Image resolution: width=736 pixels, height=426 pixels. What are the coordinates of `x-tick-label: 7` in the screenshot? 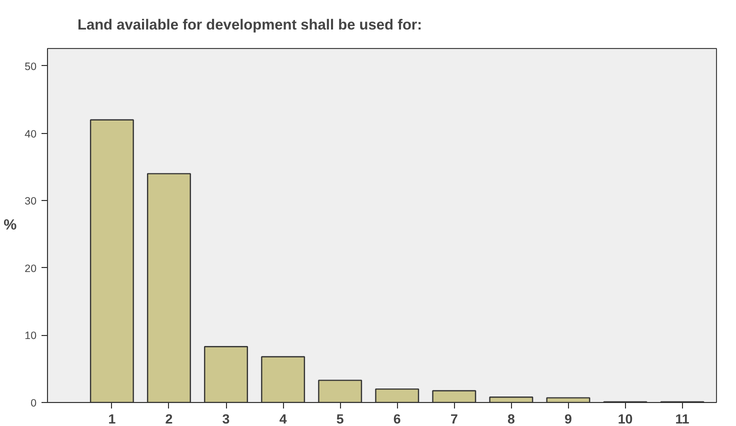 It's located at (454, 419).